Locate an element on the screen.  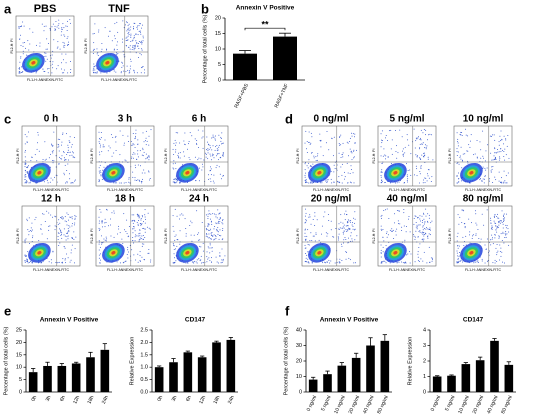
flow-title: 12 h is located at coordinates (51, 199).